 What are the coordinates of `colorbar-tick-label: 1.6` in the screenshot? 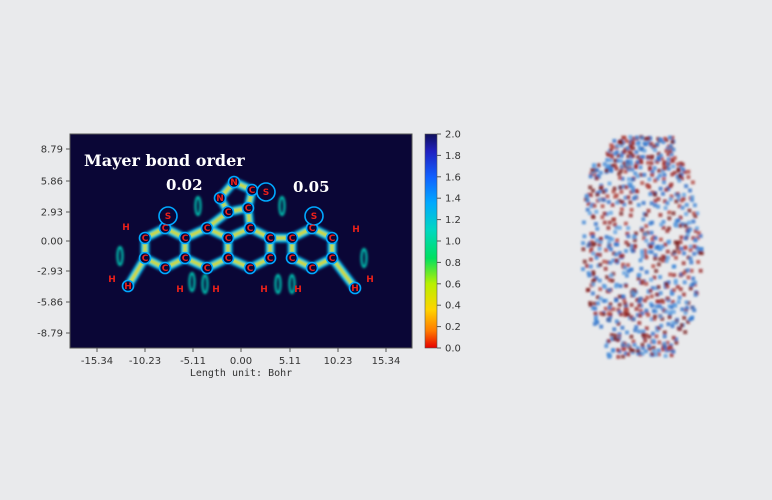 It's located at (453, 177).